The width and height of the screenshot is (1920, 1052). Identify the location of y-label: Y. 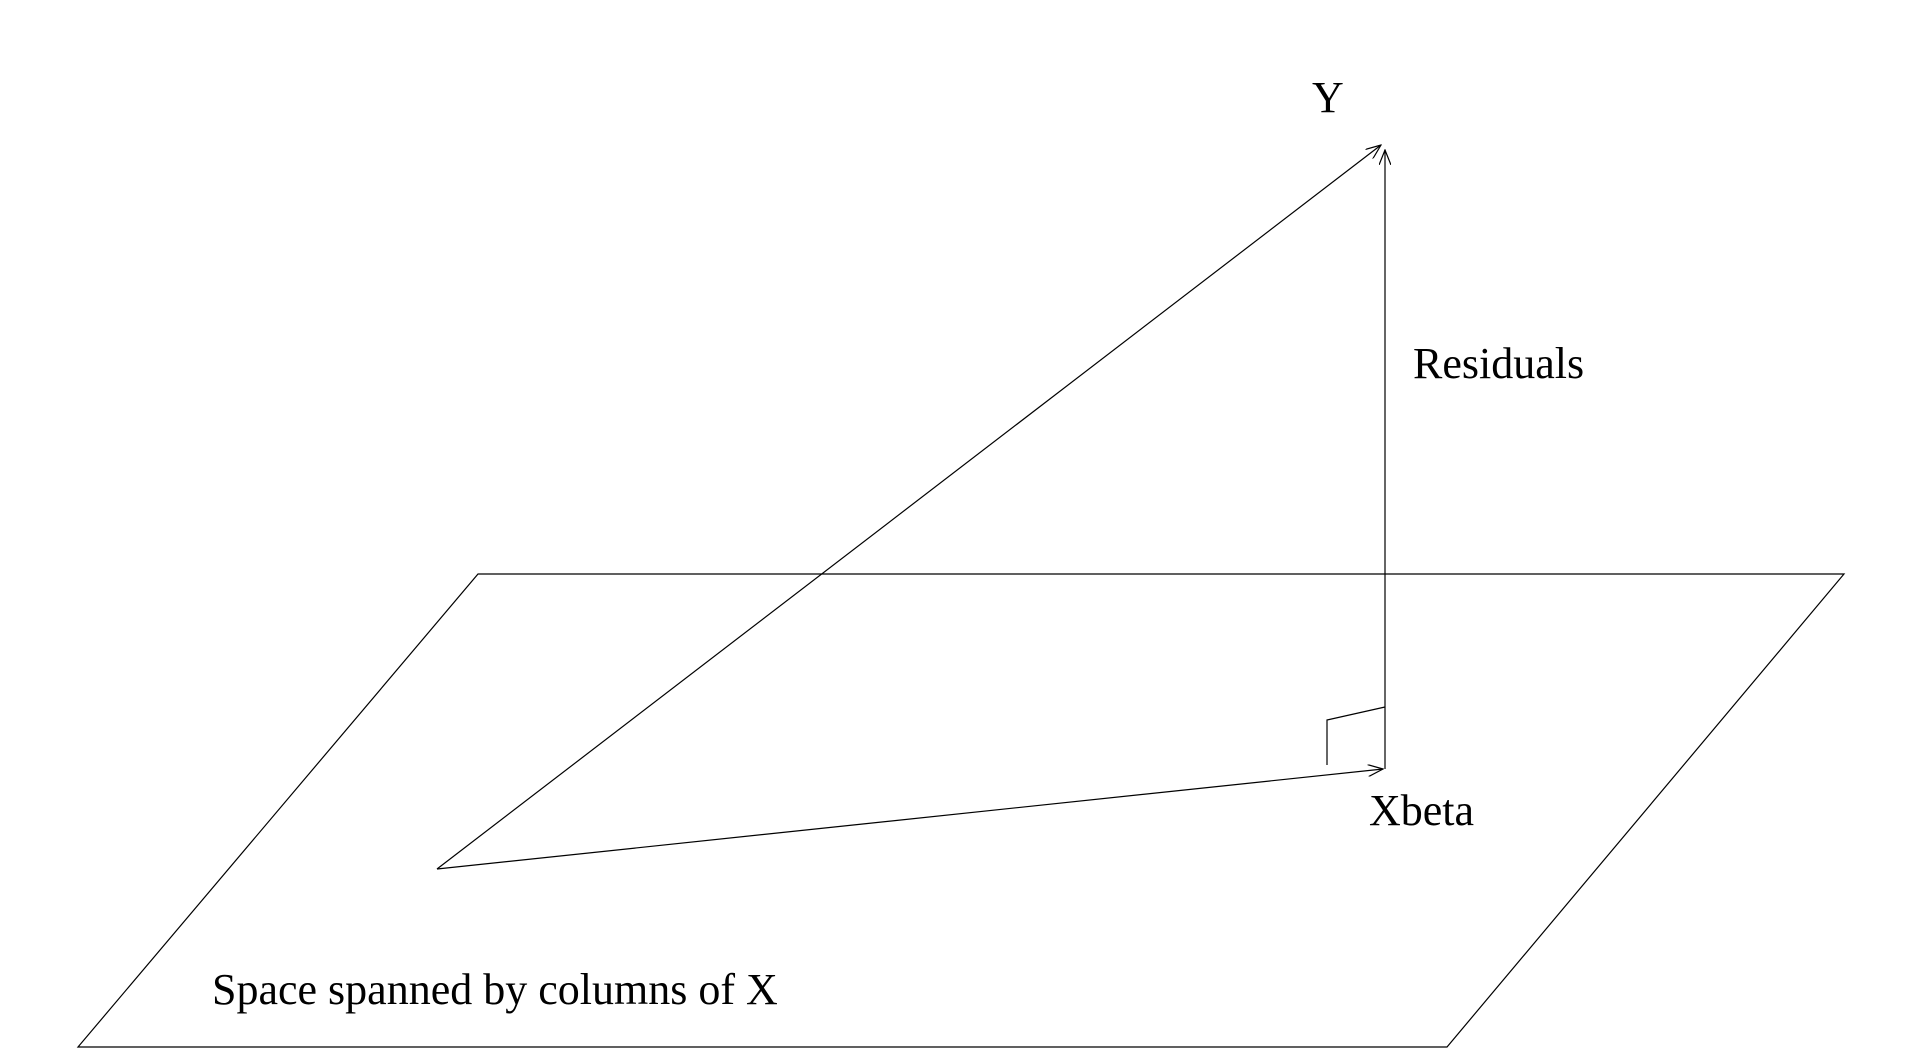
(1328, 97).